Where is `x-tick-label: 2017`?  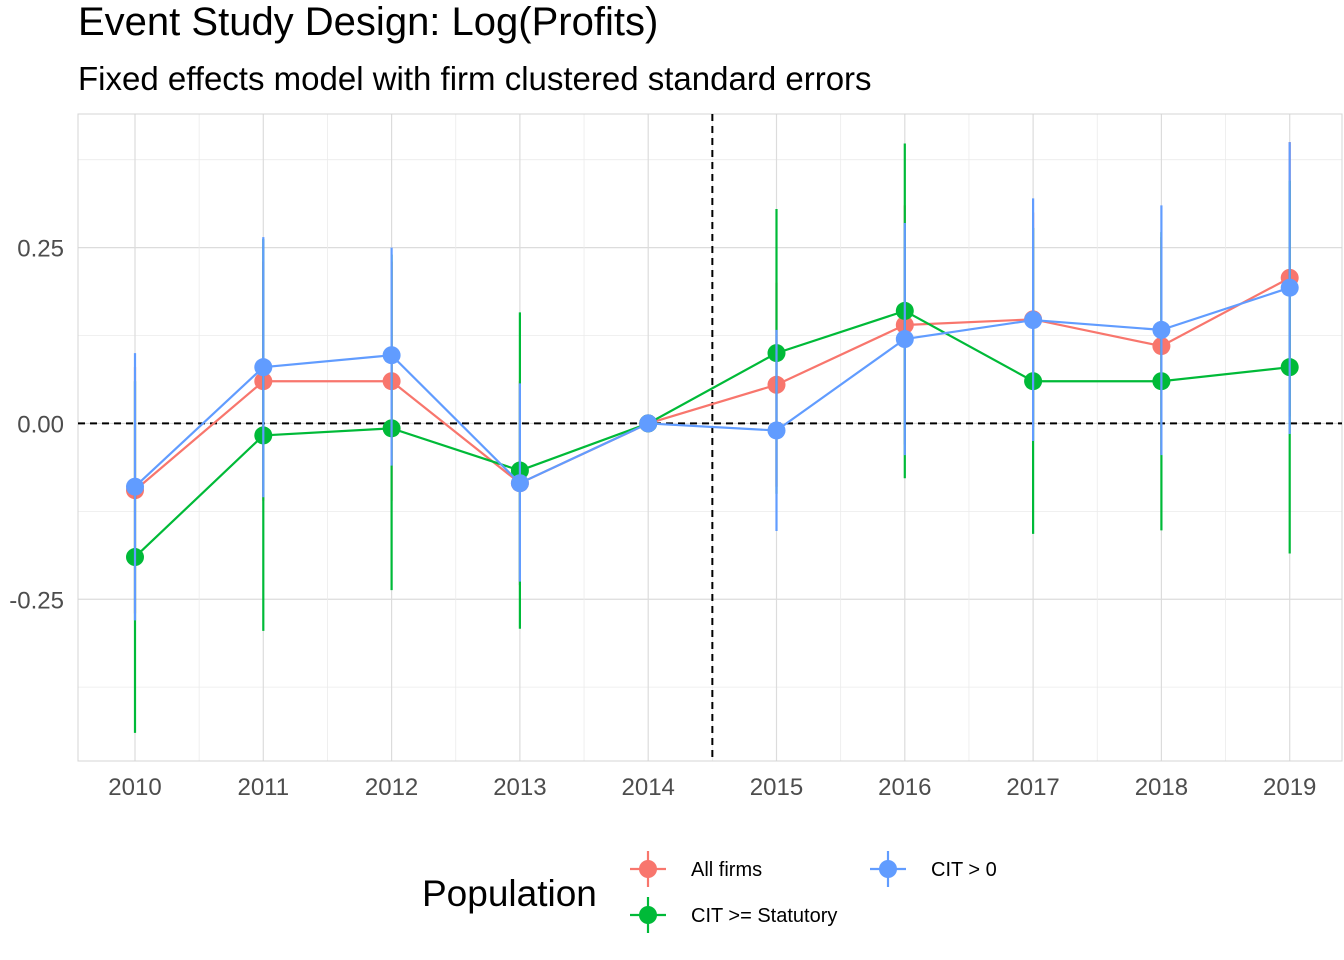
x-tick-label: 2017 is located at coordinates (1032, 787).